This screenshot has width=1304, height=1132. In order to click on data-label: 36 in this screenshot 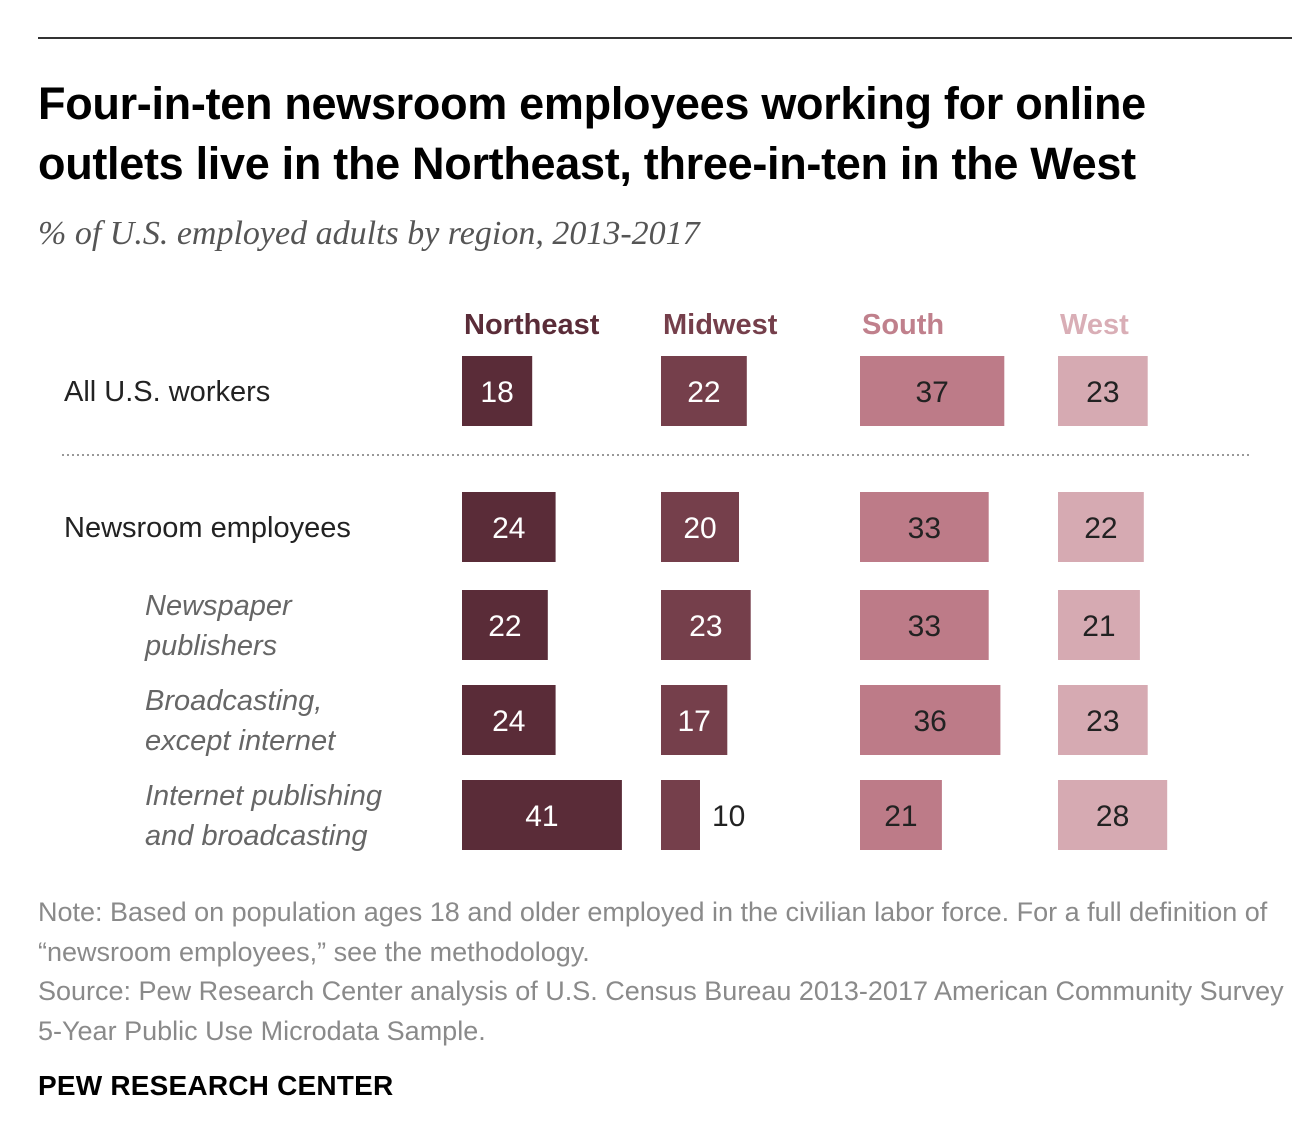, I will do `click(930, 721)`.